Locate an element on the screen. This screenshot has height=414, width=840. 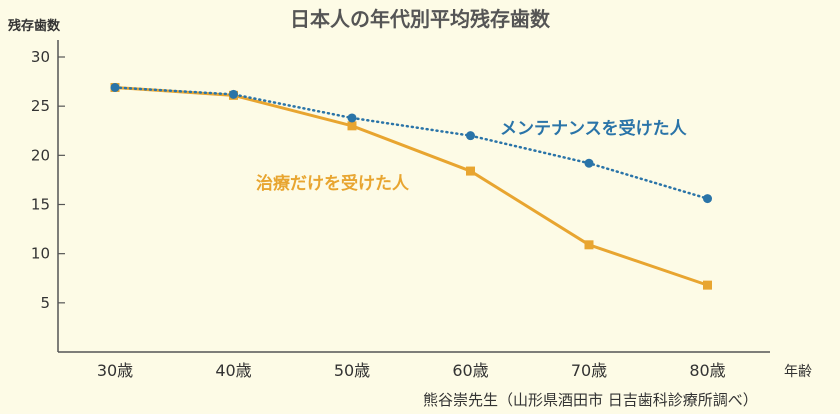
y-tick-label: 5 is located at coordinates (45, 303).